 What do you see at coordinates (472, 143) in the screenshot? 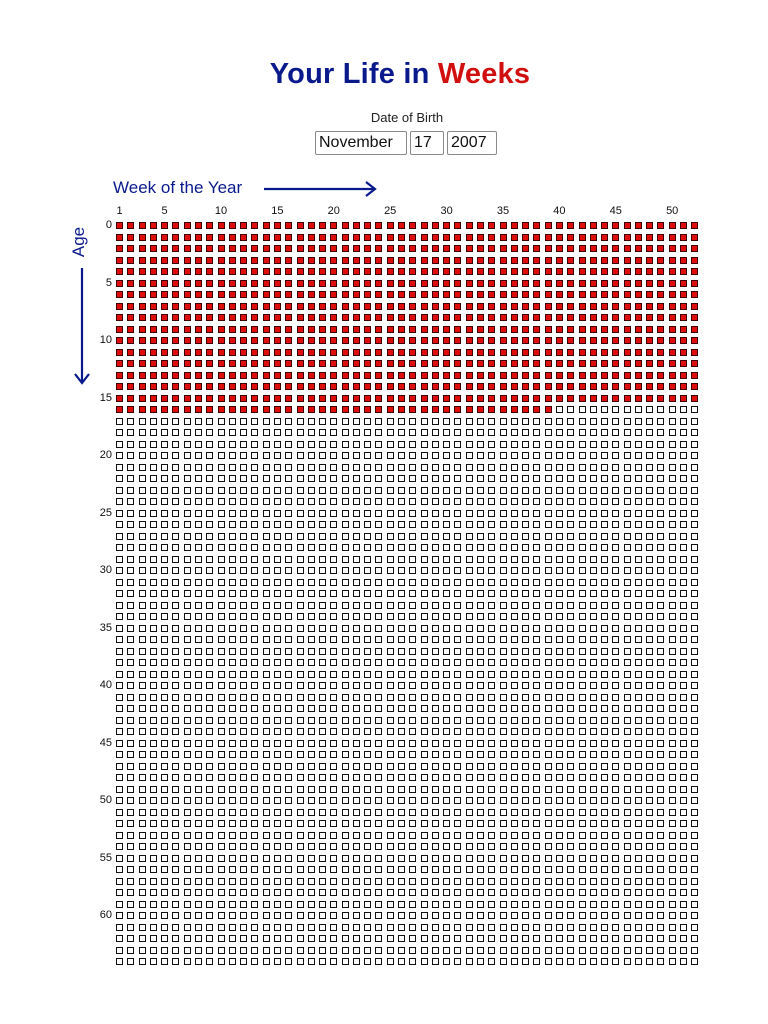
I see `birth-year-input` at bounding box center [472, 143].